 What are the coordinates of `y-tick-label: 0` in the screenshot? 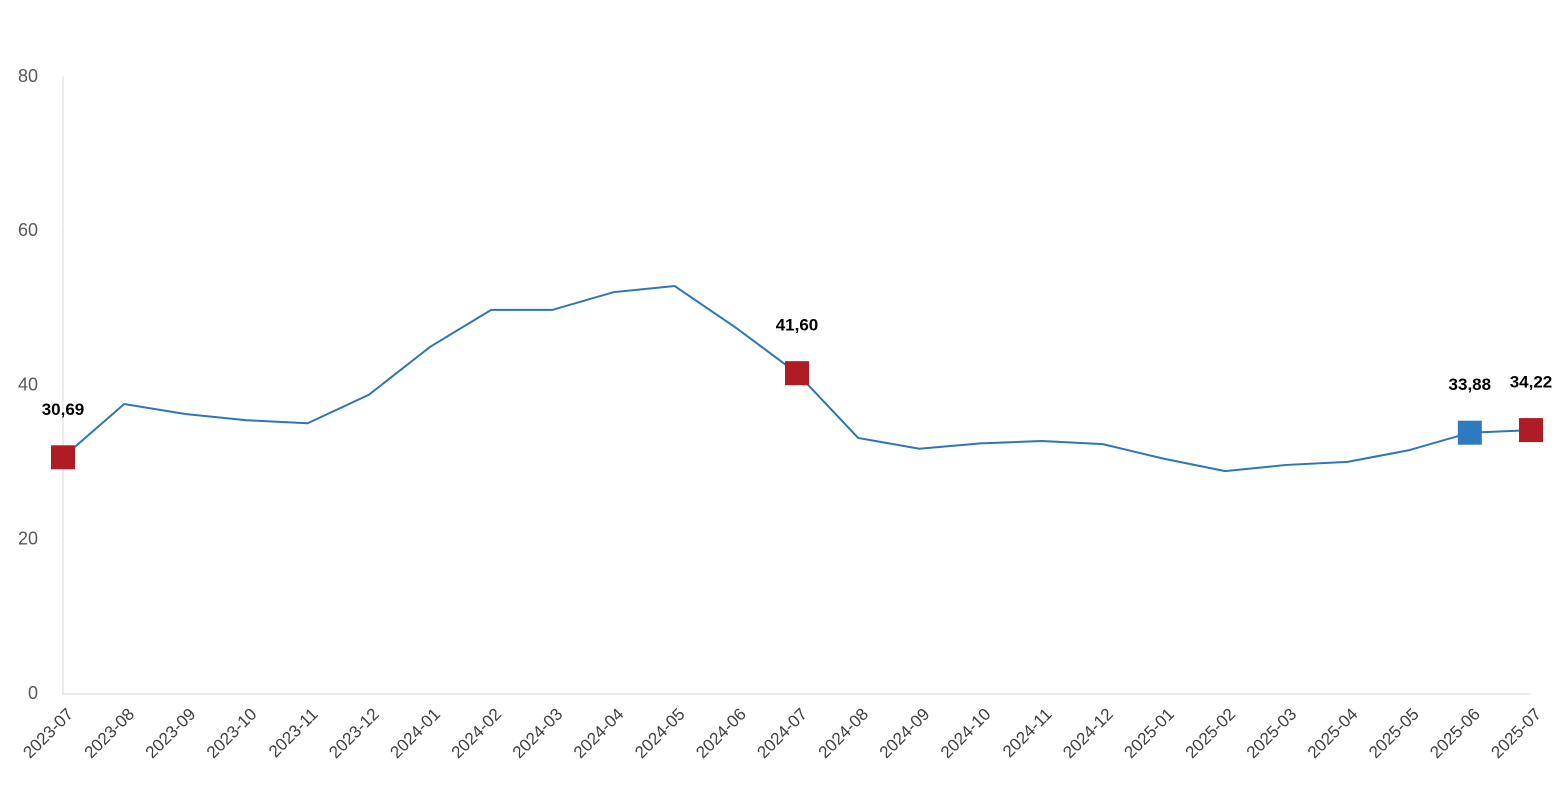 It's located at (33, 693).